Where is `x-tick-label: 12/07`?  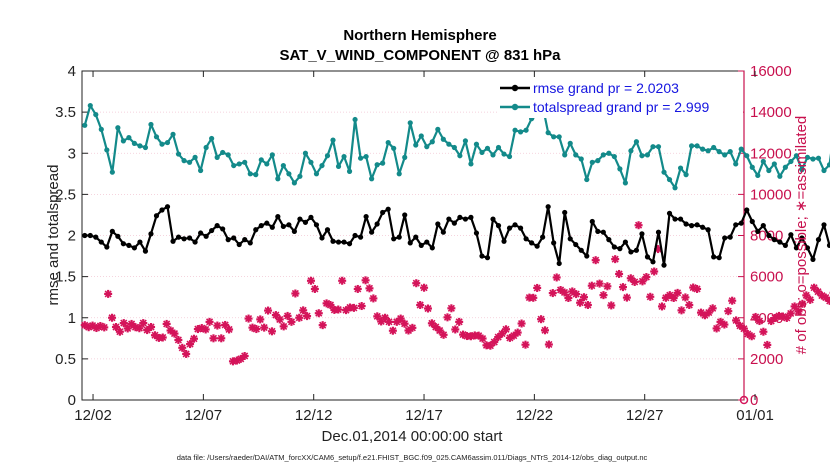 x-tick-label: 12/07 is located at coordinates (204, 415).